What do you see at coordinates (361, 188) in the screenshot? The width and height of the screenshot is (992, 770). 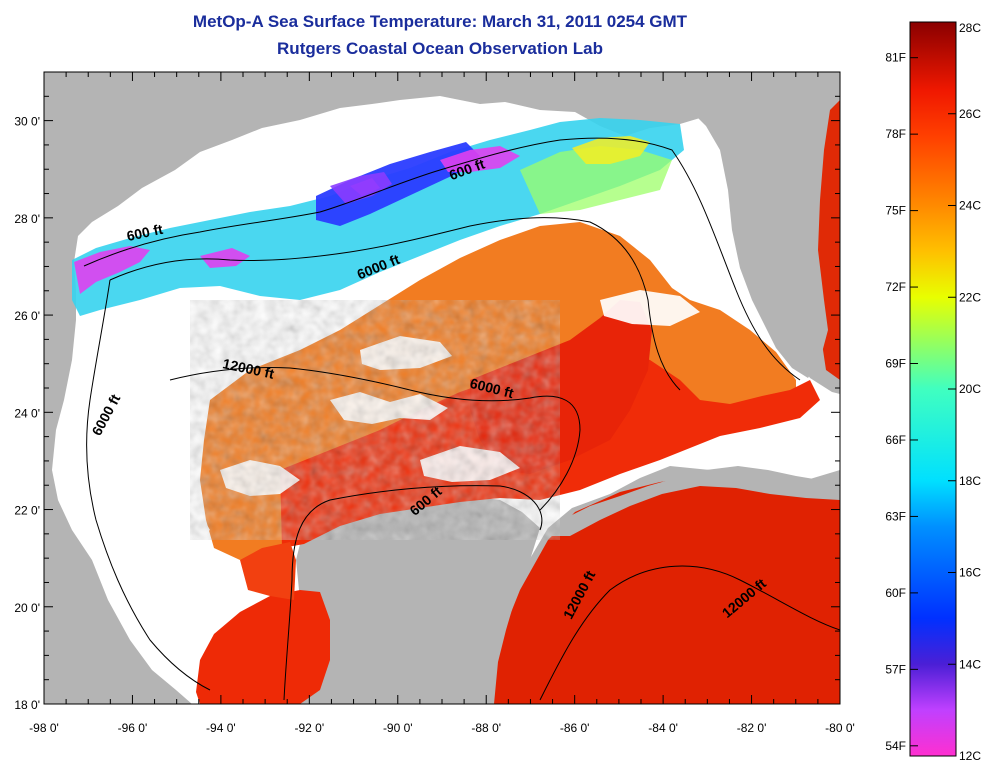 I see `sst-purple-plume` at bounding box center [361, 188].